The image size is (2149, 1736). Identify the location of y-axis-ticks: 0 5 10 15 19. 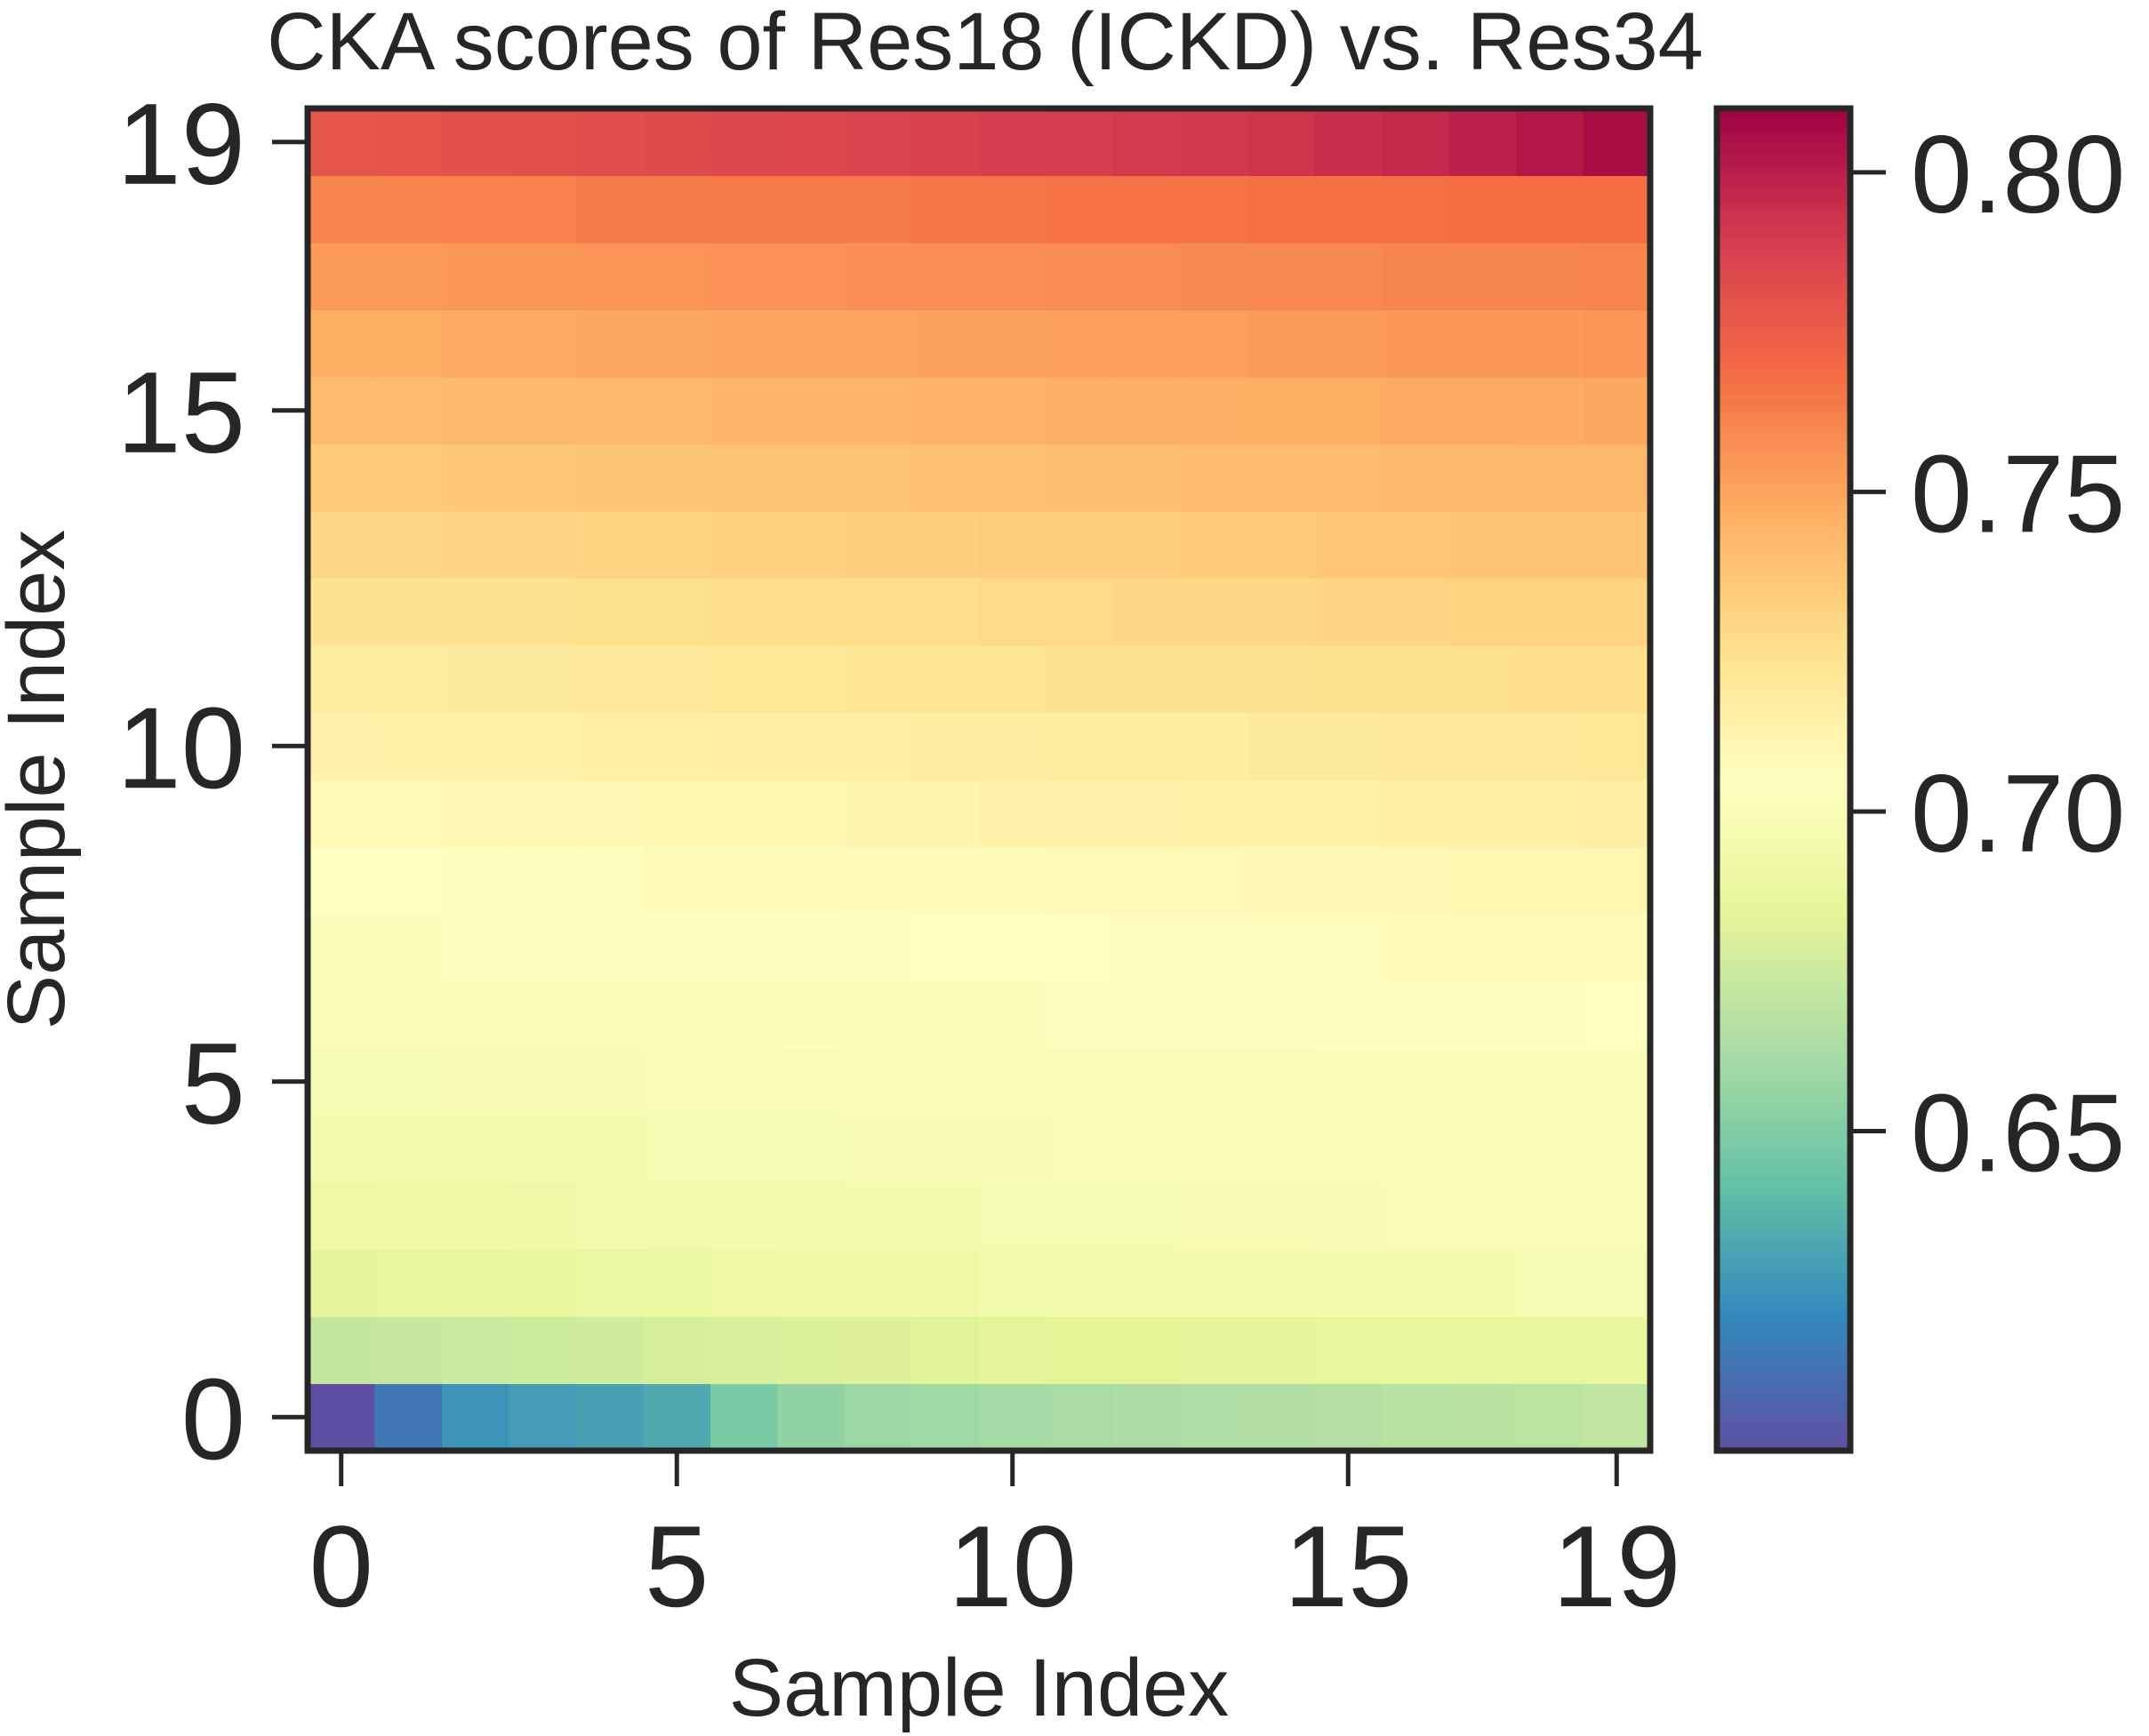
(212, 781).